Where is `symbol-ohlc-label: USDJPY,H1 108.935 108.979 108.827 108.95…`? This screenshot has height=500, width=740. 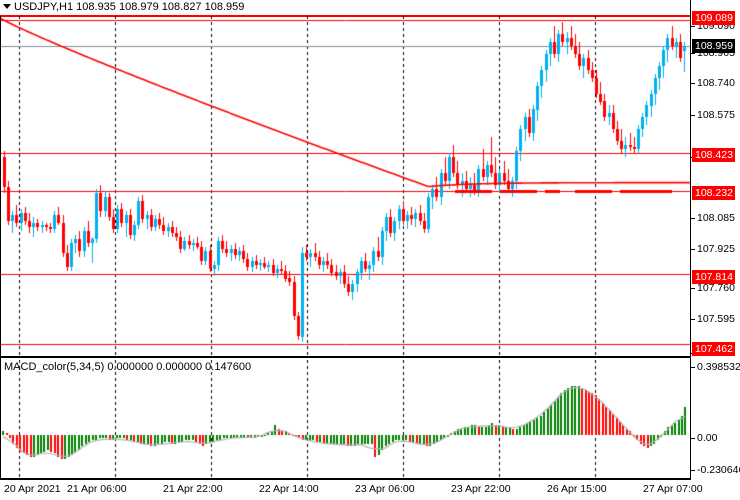 symbol-ohlc-label: USDJPY,H1 108.935 108.979 108.827 108.95… is located at coordinates (129, 7).